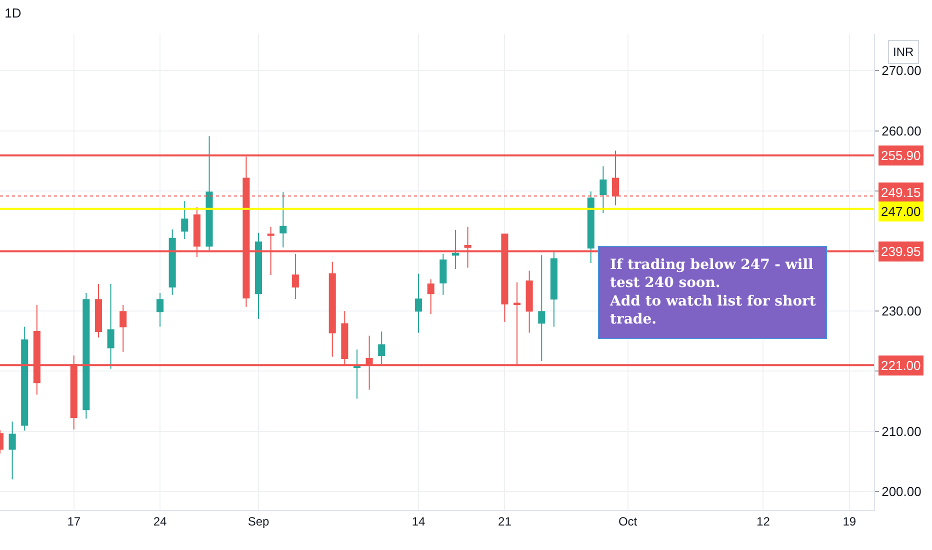 Image resolution: width=932 pixels, height=550 pixels. What do you see at coordinates (901, 251) in the screenshot?
I see `ref-line-label: 239.95` at bounding box center [901, 251].